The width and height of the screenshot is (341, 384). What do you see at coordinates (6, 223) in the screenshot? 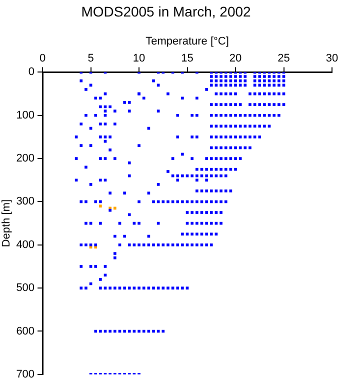
I see `y-axis-title: Depth [m]` at bounding box center [6, 223].